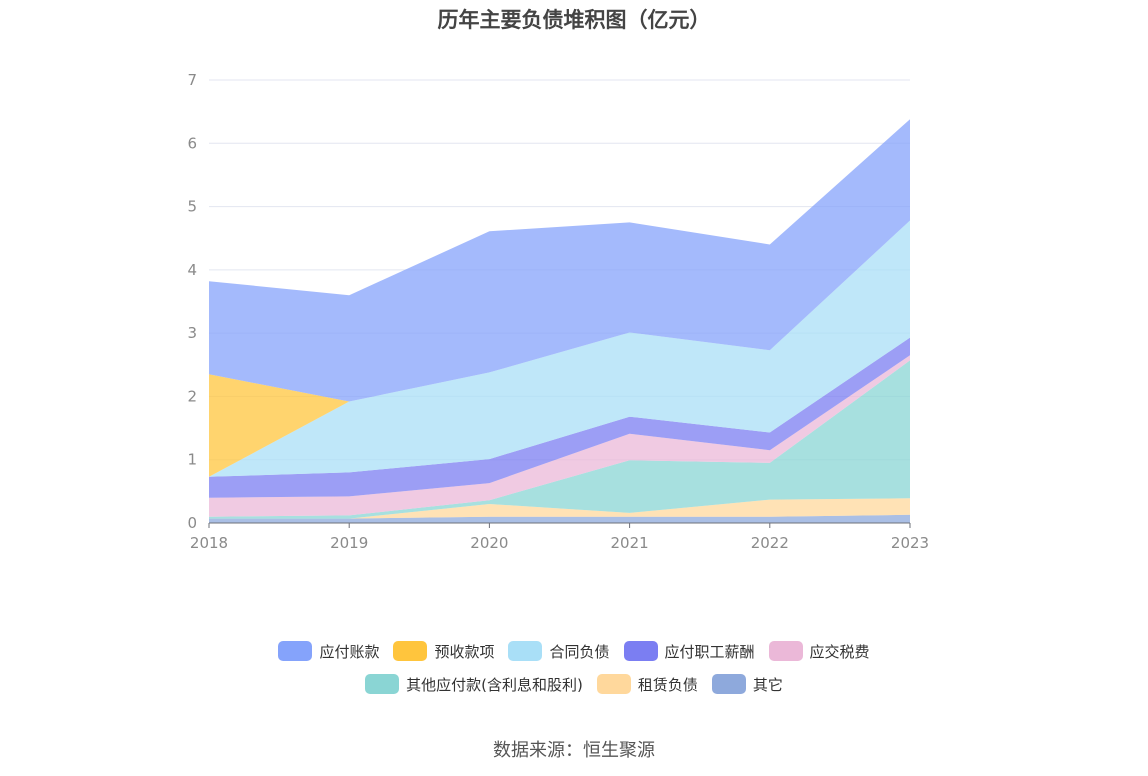 The width and height of the screenshot is (1148, 776). What do you see at coordinates (192, 396) in the screenshot?
I see `y-tick-label: 2` at bounding box center [192, 396].